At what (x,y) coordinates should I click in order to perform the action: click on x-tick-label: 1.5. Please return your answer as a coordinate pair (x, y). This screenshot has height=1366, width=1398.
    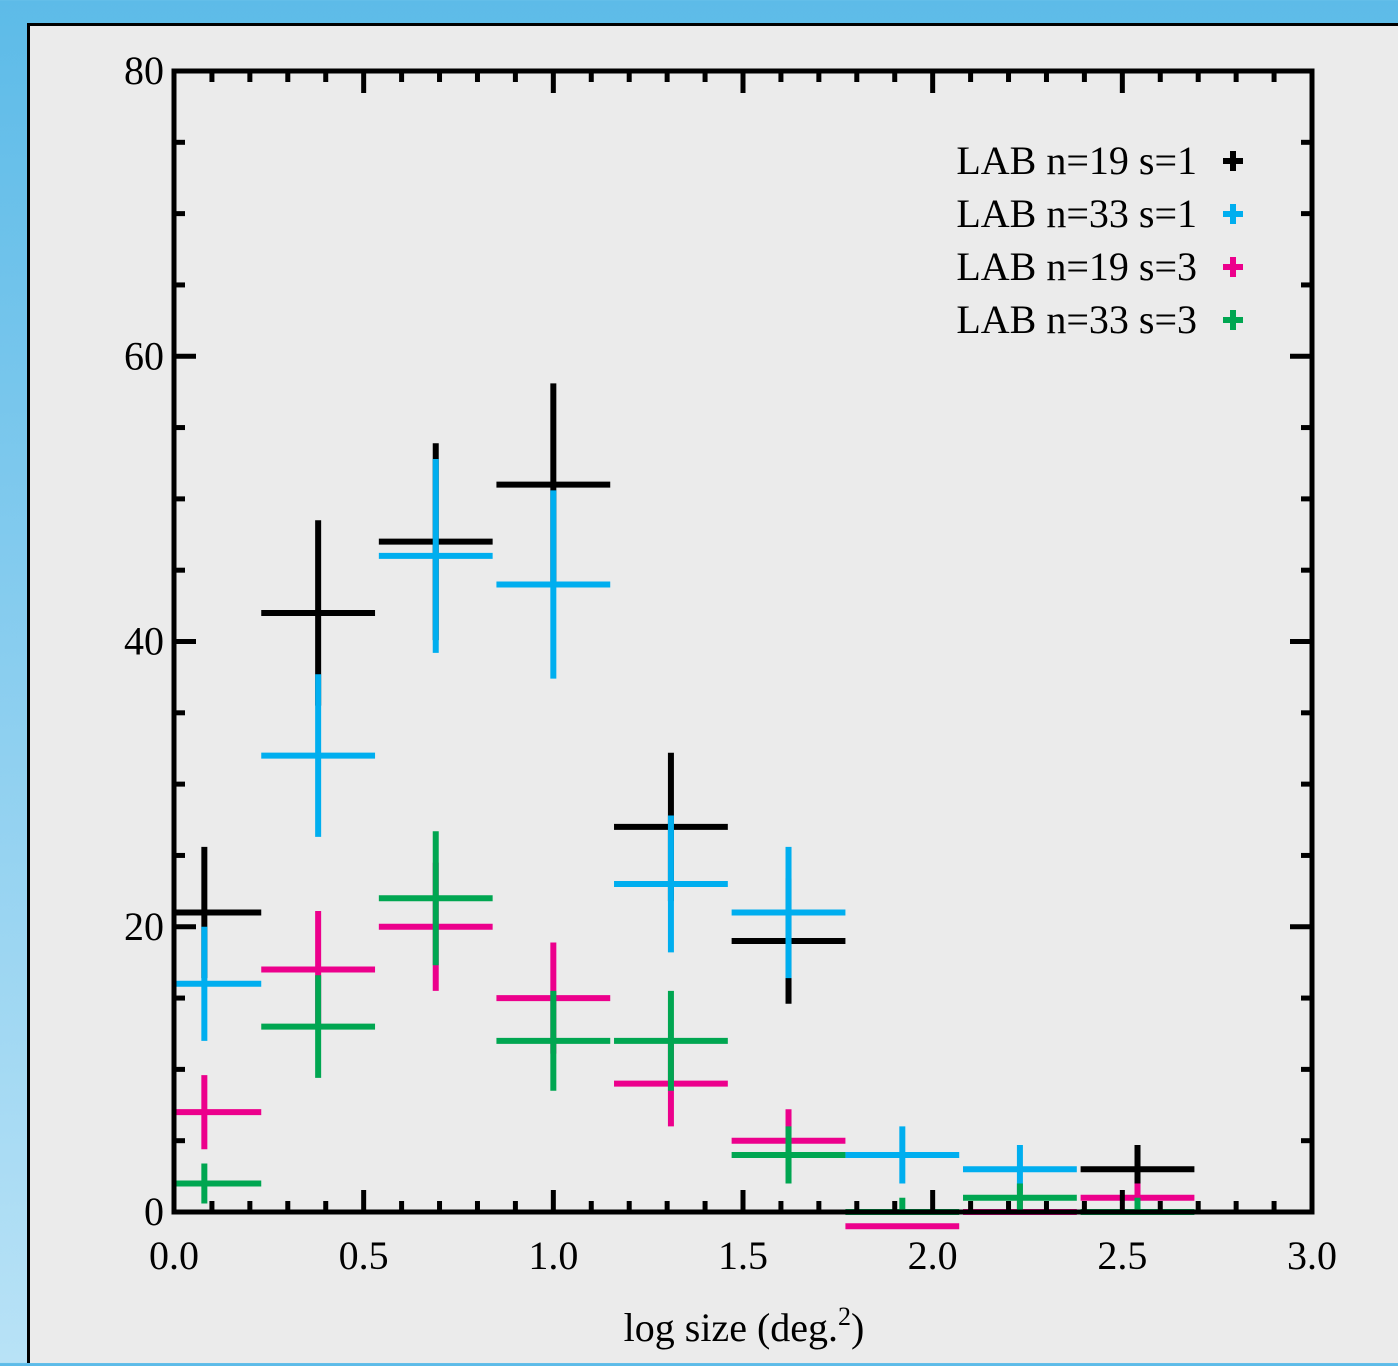
    Looking at the image, I should click on (743, 1255).